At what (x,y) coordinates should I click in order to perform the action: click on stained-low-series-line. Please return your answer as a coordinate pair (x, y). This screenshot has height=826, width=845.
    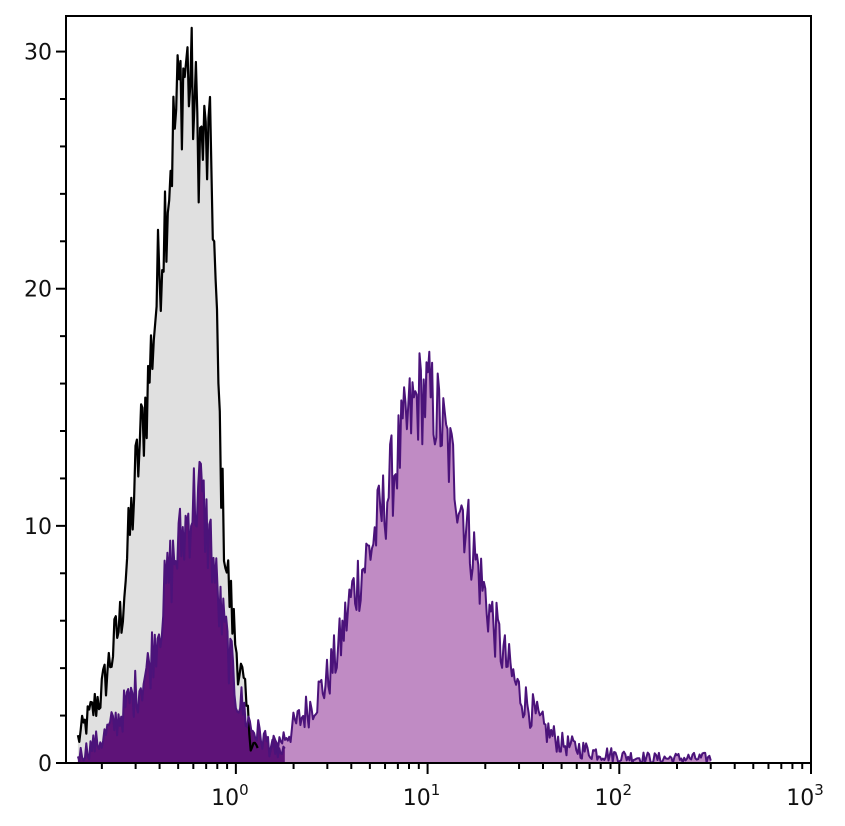
    Looking at the image, I should click on (181, 611).